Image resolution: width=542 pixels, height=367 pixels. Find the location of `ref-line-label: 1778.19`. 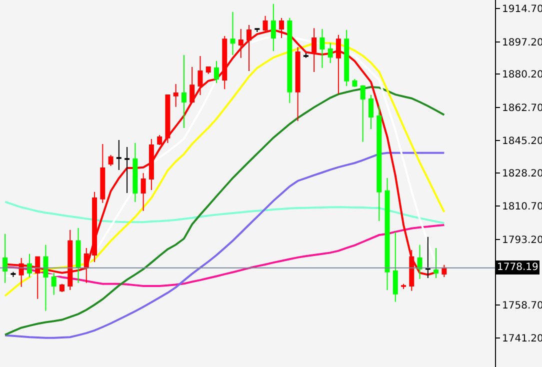

ref-line-label: 1778.19 is located at coordinates (517, 267).